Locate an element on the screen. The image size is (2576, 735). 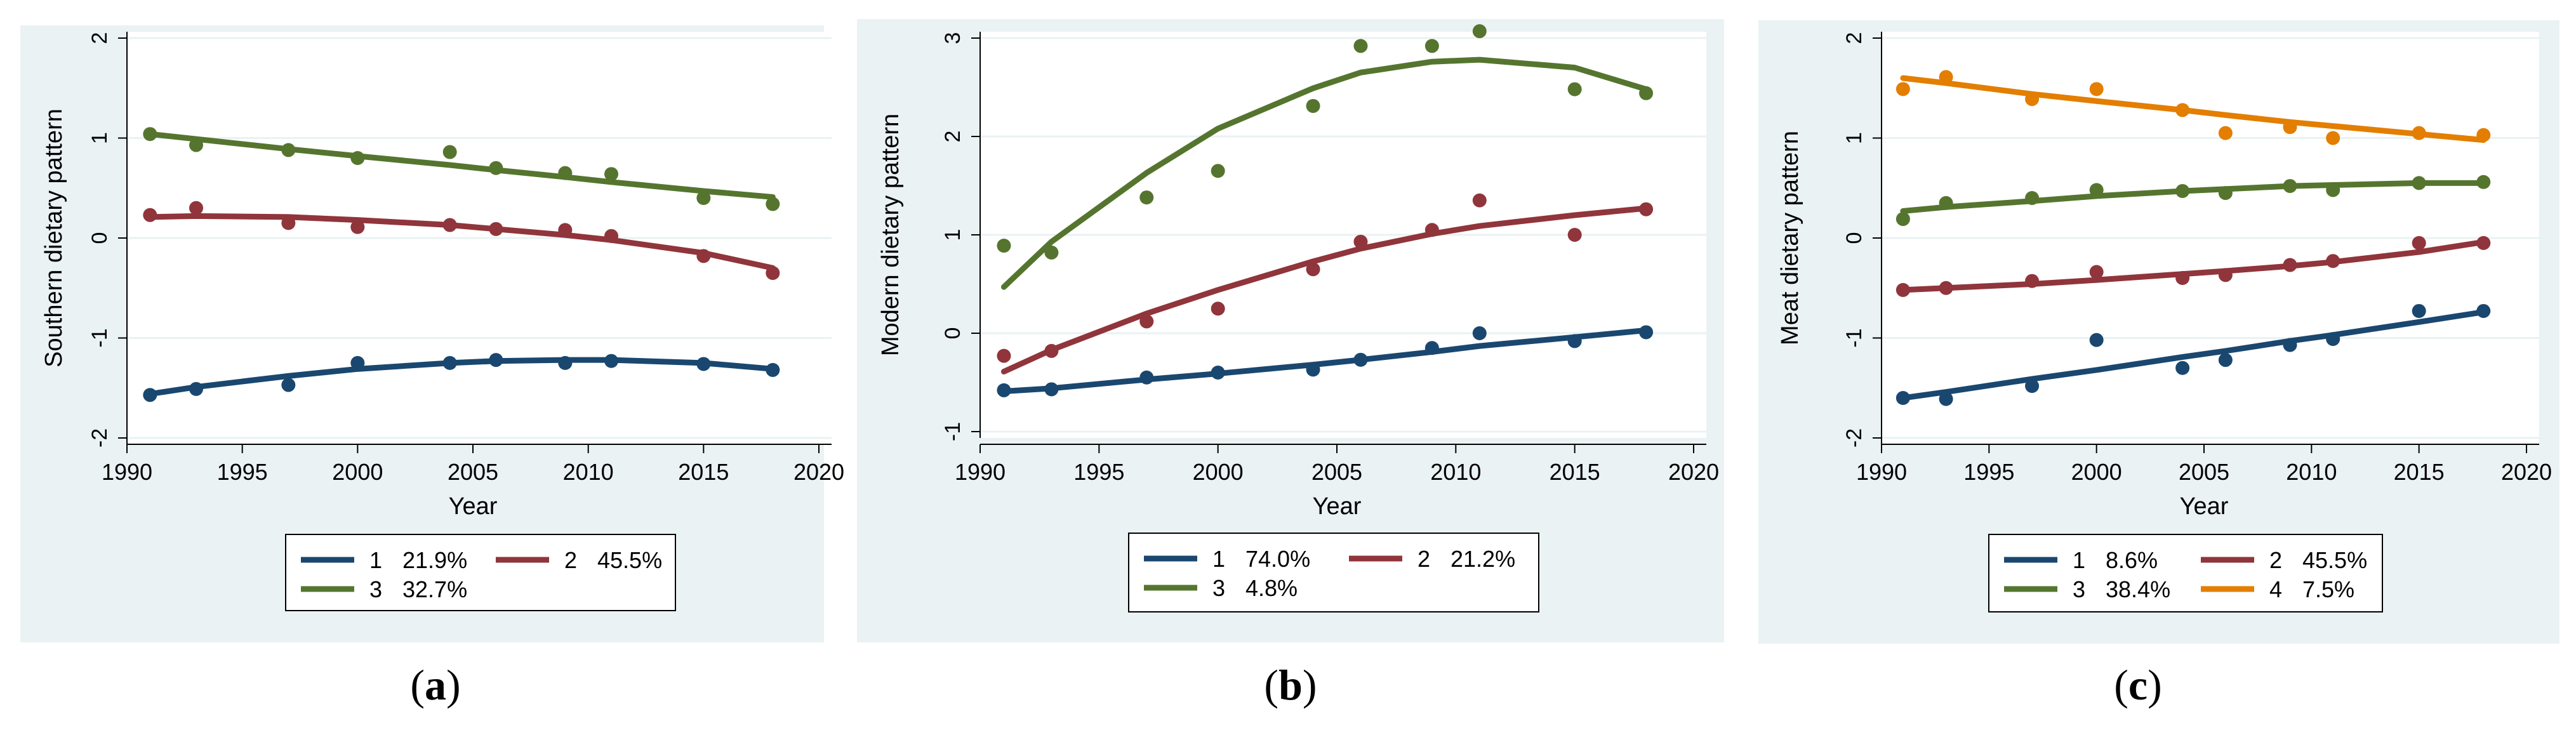
panel-caption-c: (c) is located at coordinates (2138, 685).